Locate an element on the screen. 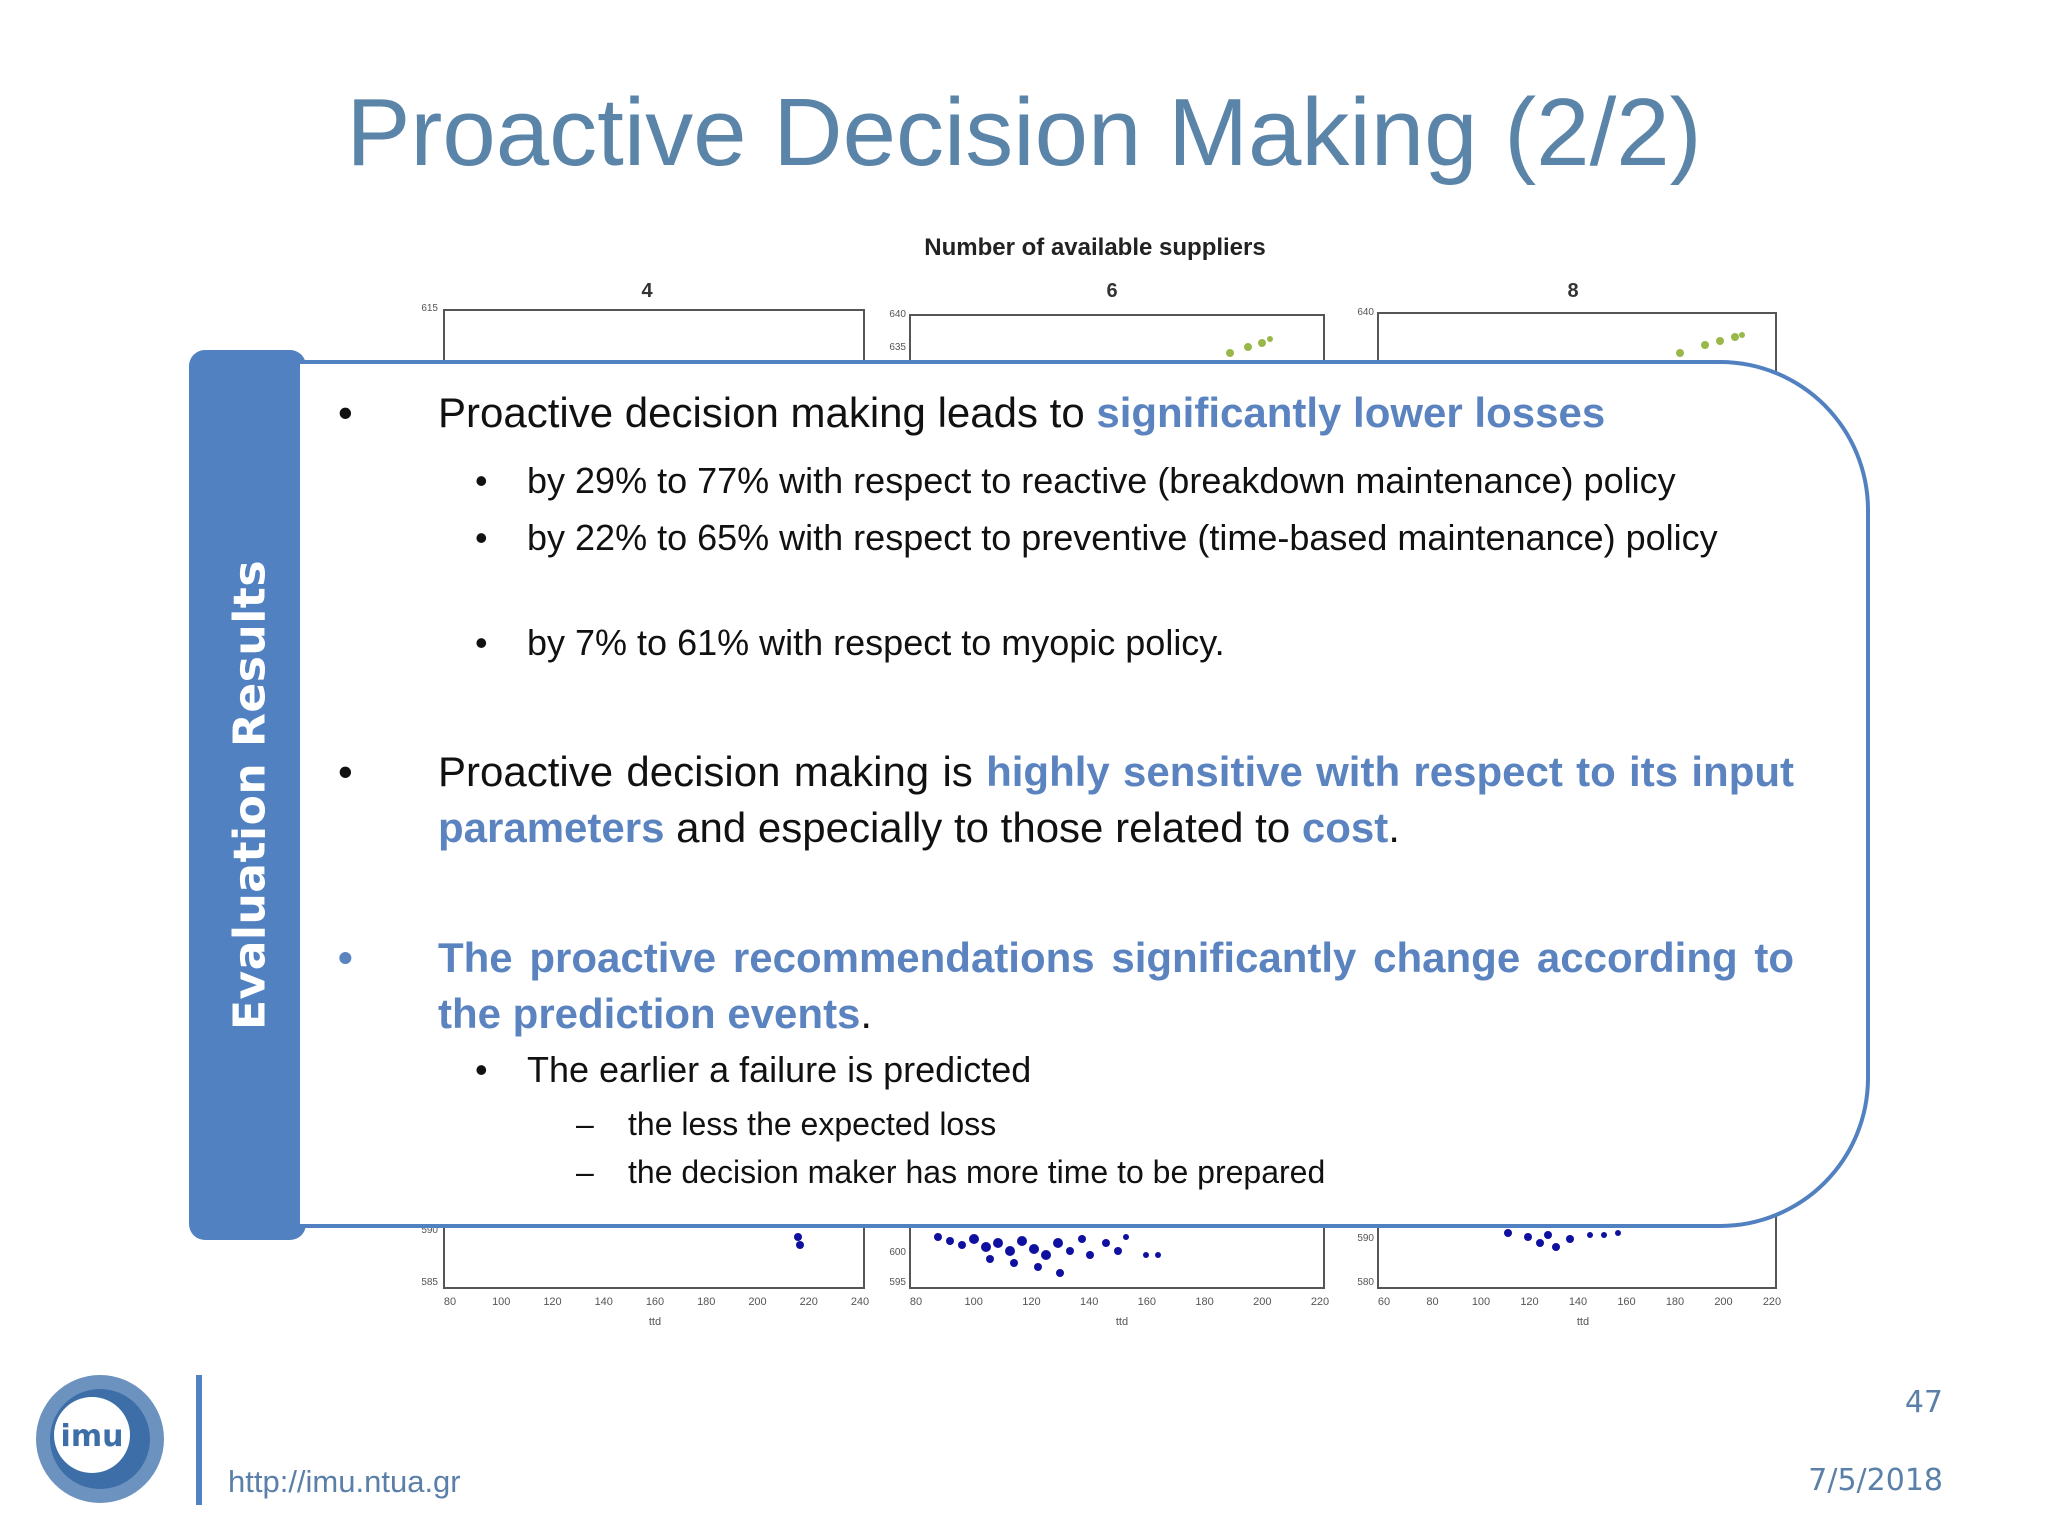 The height and width of the screenshot is (1536, 2048). bullet-2-middle: and especially to those related to is located at coordinates (983, 827).